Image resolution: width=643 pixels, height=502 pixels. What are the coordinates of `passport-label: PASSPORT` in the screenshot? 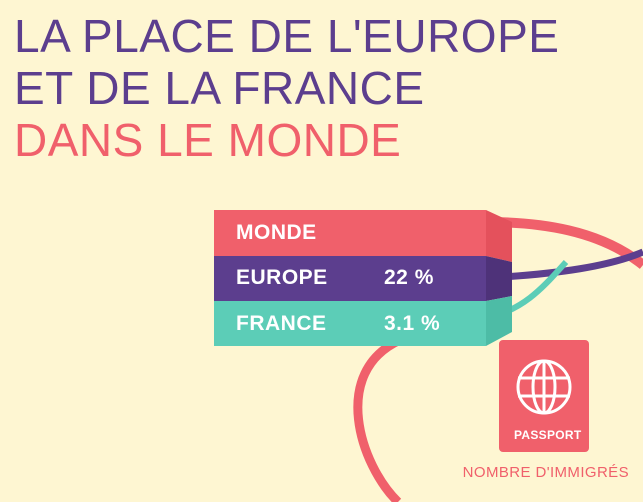 It's located at (548, 435).